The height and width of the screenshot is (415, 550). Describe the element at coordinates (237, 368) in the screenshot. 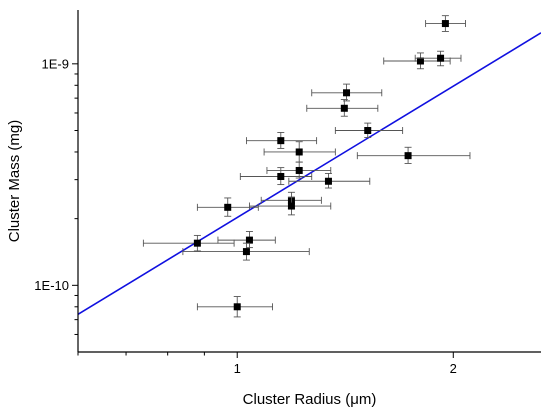

I see `x-tick-label: 1` at that location.